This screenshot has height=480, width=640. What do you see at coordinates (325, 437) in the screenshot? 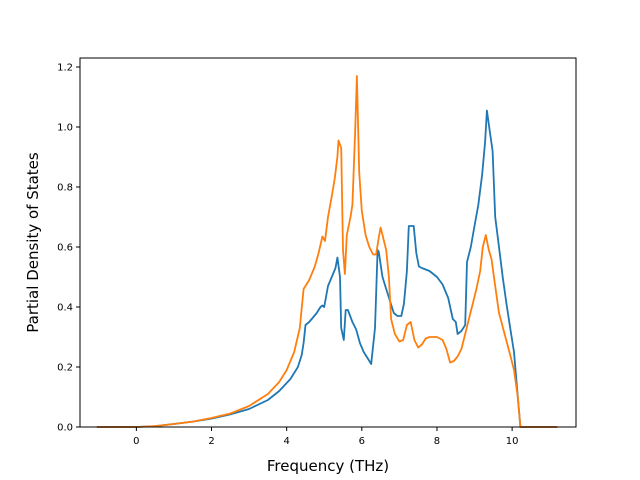
I see `x-axis-ticks: 0 2 4 6 8 10` at bounding box center [325, 437].